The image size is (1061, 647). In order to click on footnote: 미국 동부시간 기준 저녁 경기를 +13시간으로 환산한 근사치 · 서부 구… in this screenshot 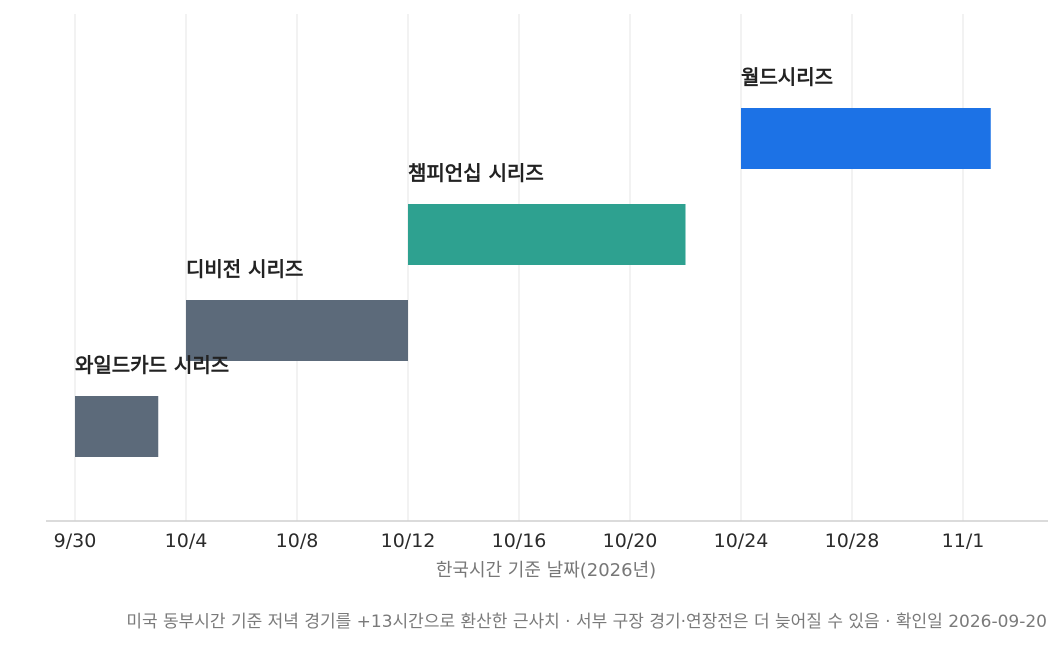, I will do `click(586, 622)`.